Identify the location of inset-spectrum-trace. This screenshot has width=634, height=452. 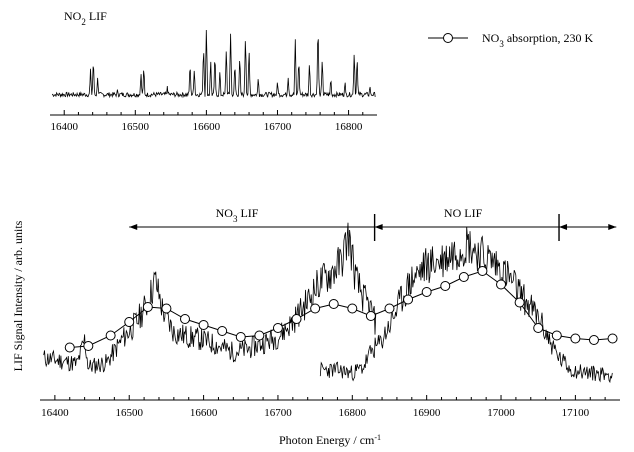
(213, 64).